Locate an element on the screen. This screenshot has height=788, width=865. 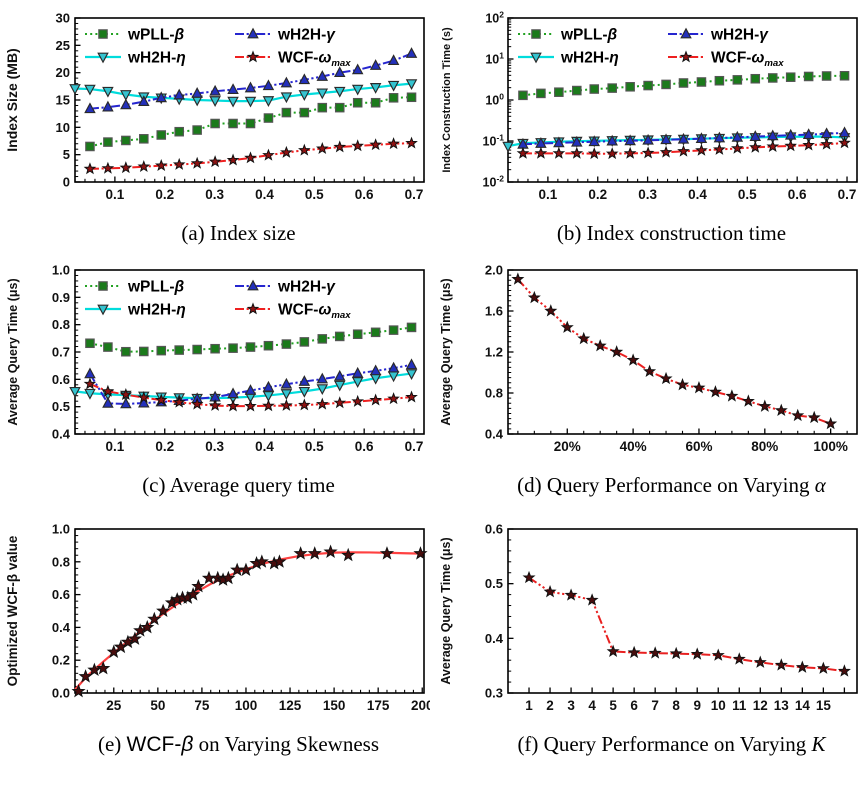
axes: 0.1 0.2 0.3 0.4 0.5 0.6 0.7 10-2 10-1 100 101 102 is located at coordinates (670, 106).